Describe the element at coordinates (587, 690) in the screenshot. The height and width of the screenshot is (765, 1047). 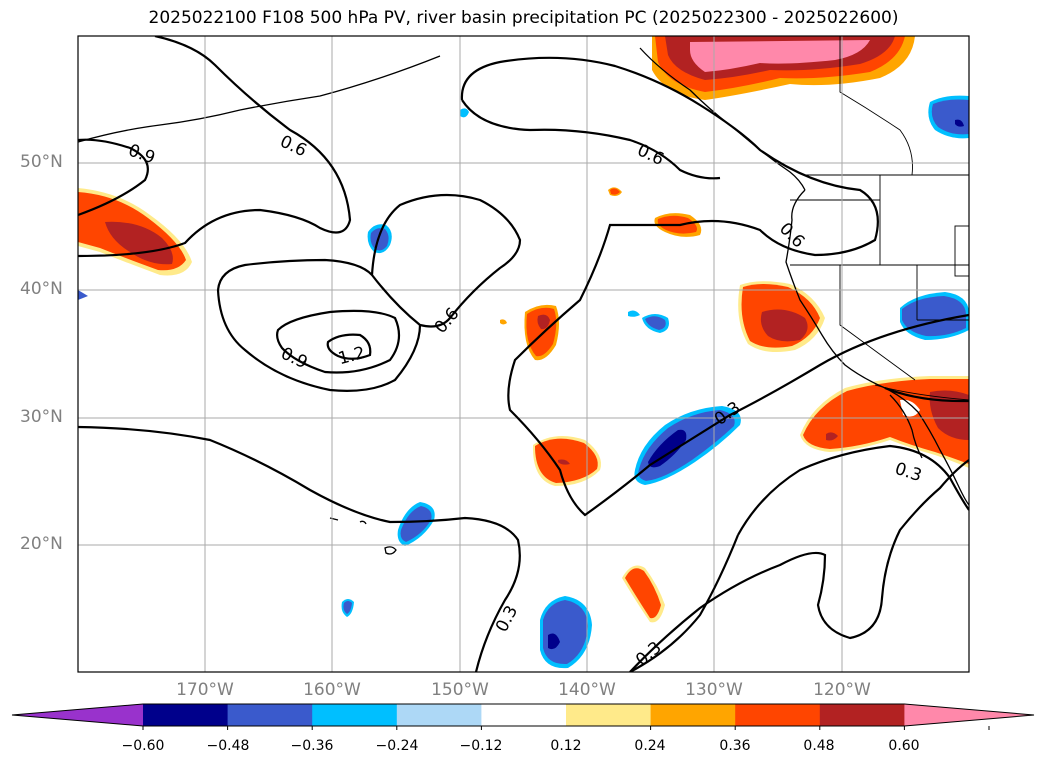
I see `lon-label: 140°W` at that location.